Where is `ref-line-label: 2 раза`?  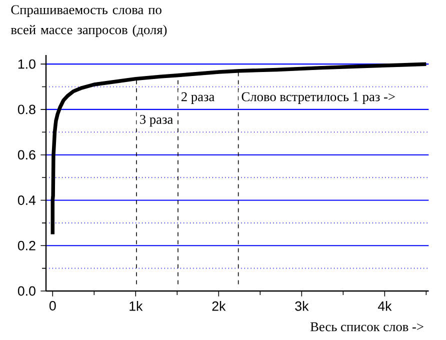 ref-line-label: 2 раза is located at coordinates (198, 98).